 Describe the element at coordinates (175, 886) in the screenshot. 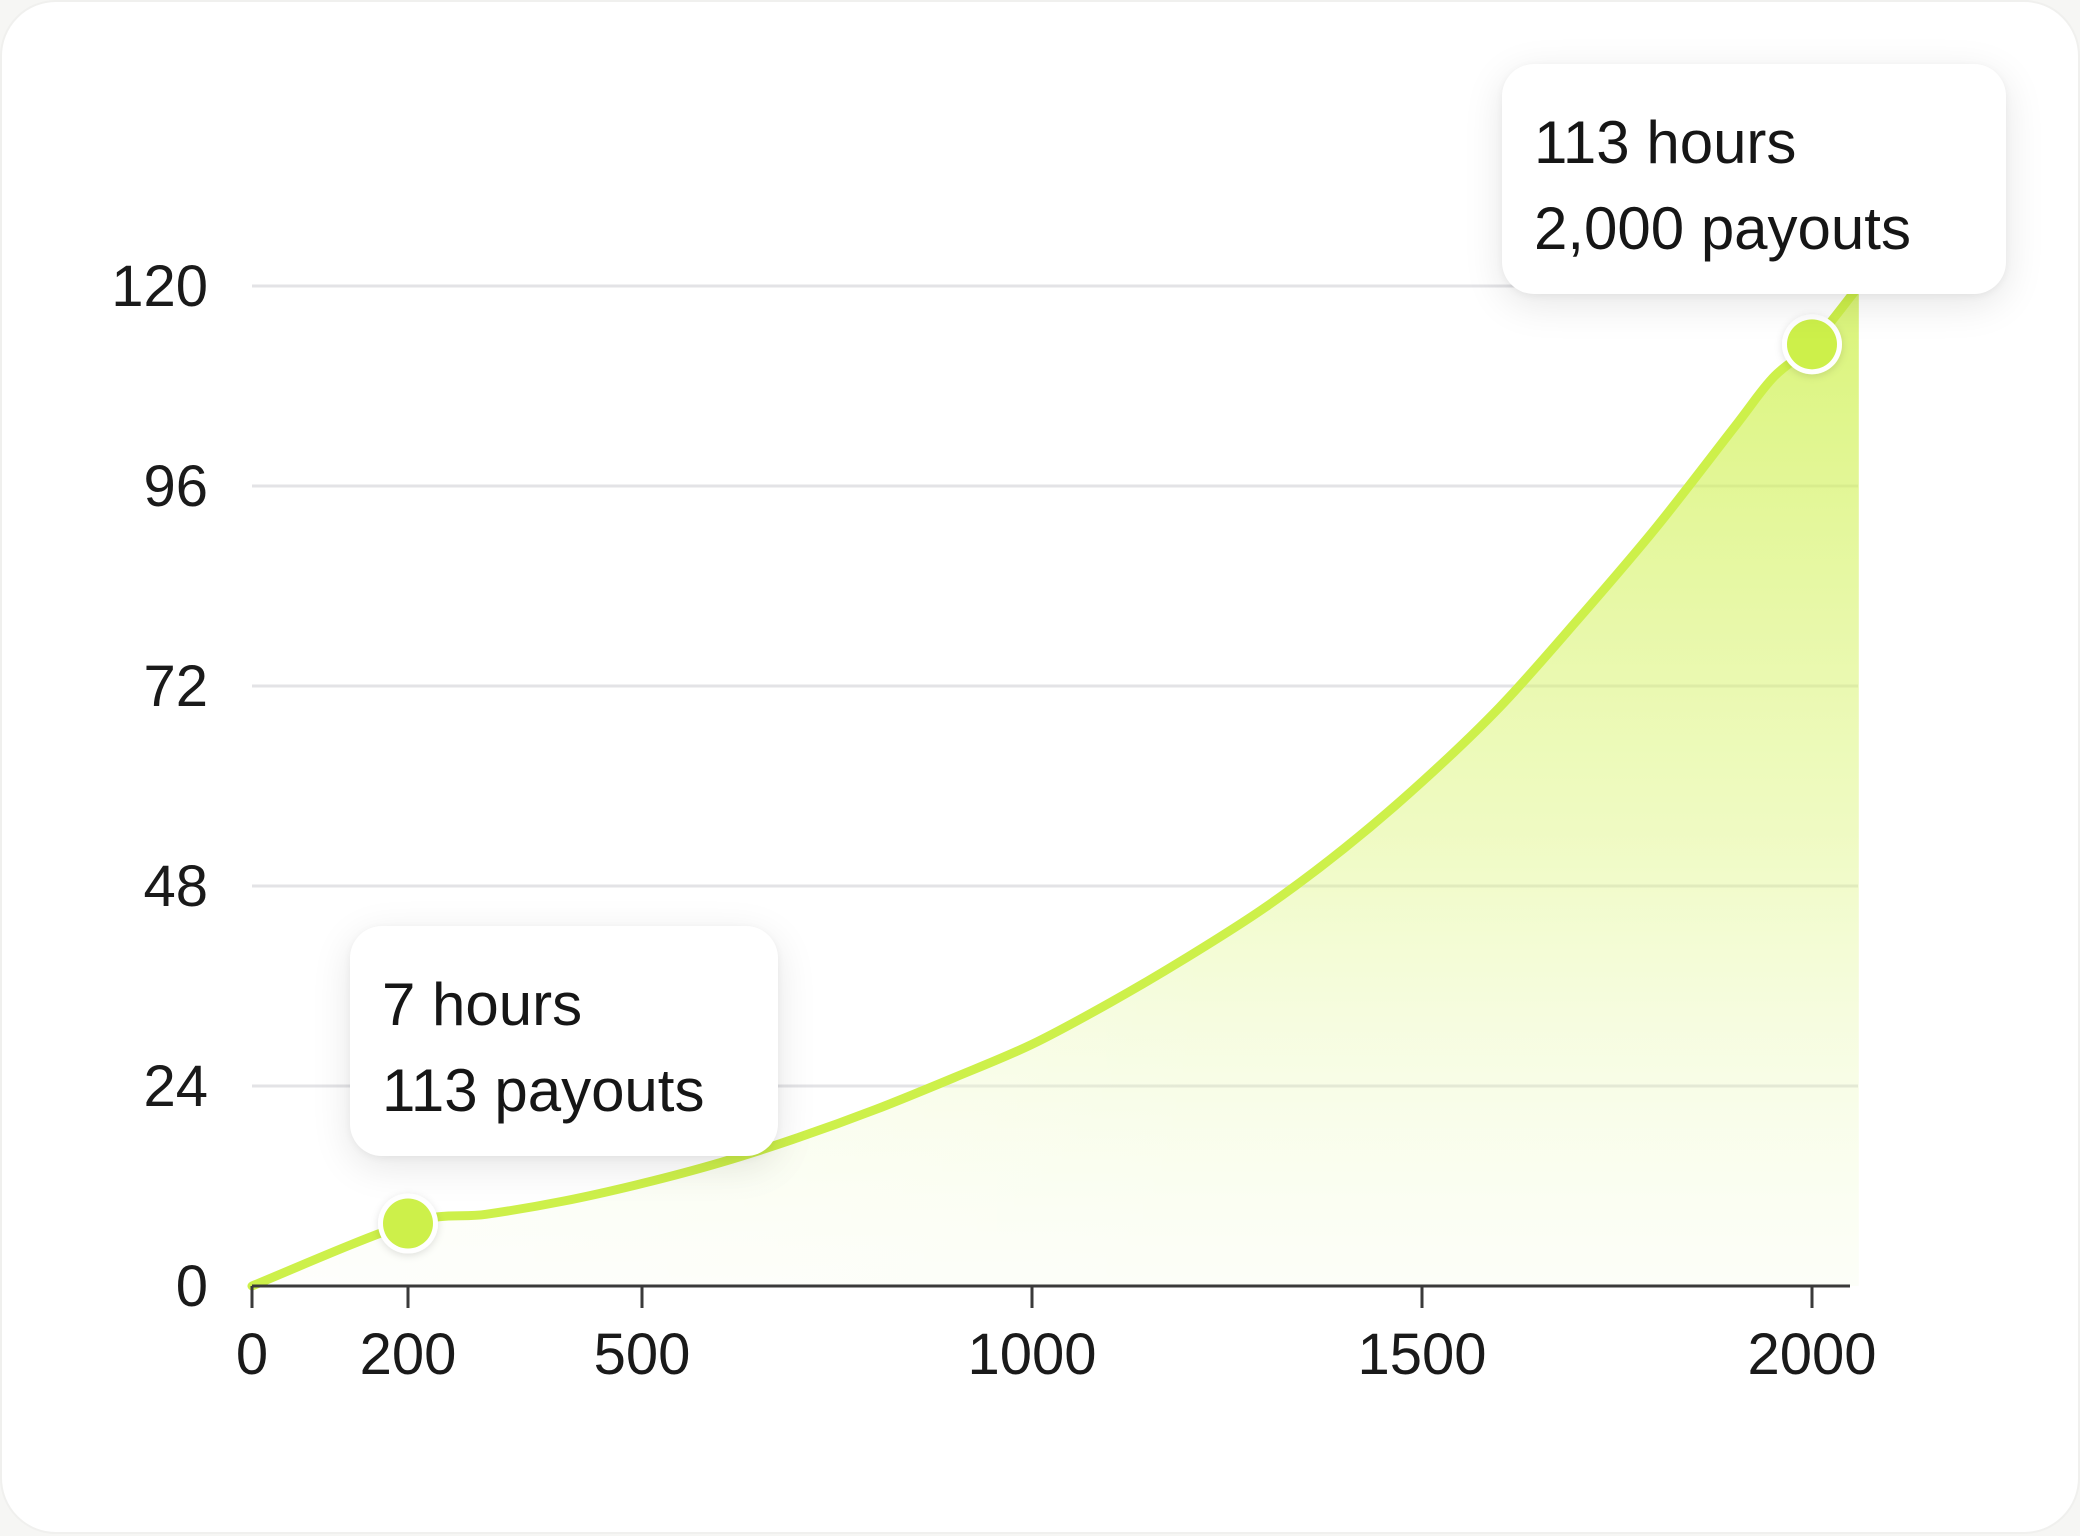

I see `y-tick-label: 48` at that location.